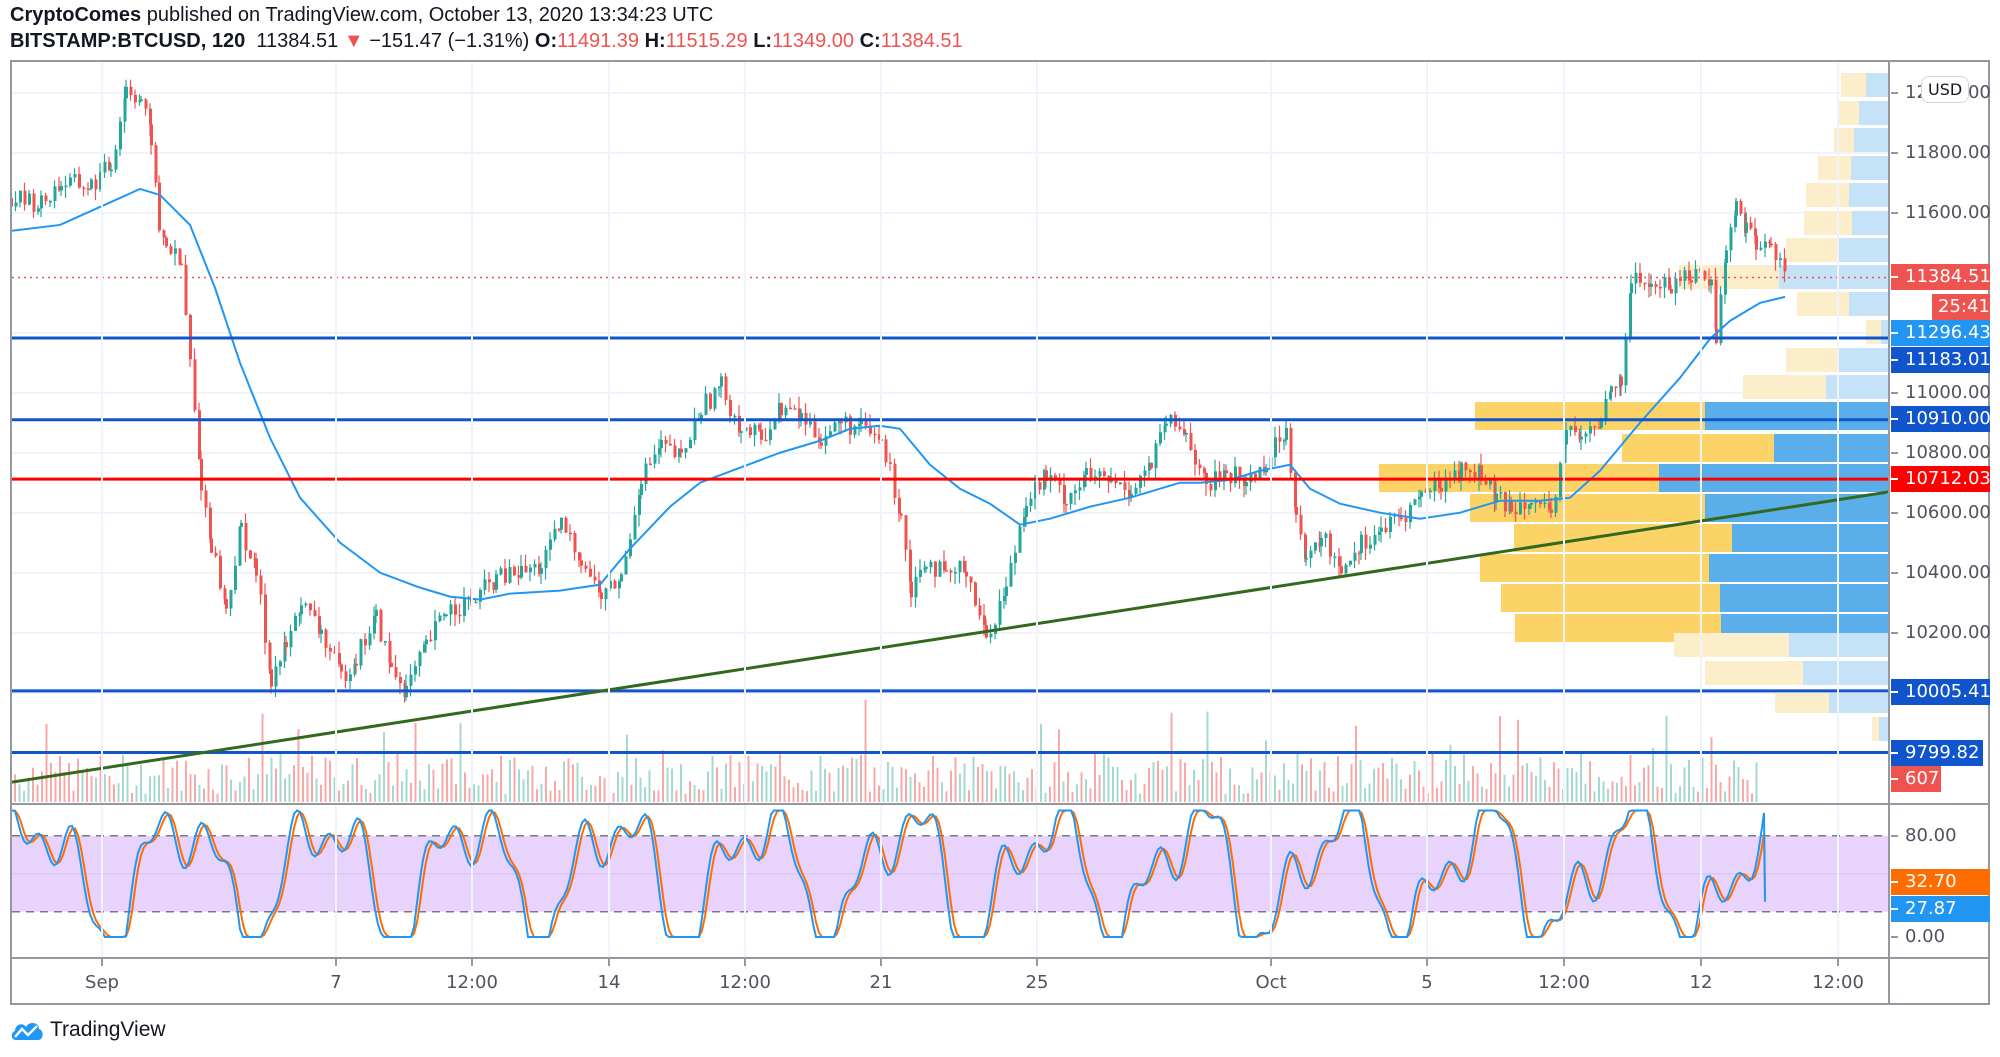 This screenshot has height=1057, width=2000. I want to click on close-value: 11384.51, so click(921, 41).